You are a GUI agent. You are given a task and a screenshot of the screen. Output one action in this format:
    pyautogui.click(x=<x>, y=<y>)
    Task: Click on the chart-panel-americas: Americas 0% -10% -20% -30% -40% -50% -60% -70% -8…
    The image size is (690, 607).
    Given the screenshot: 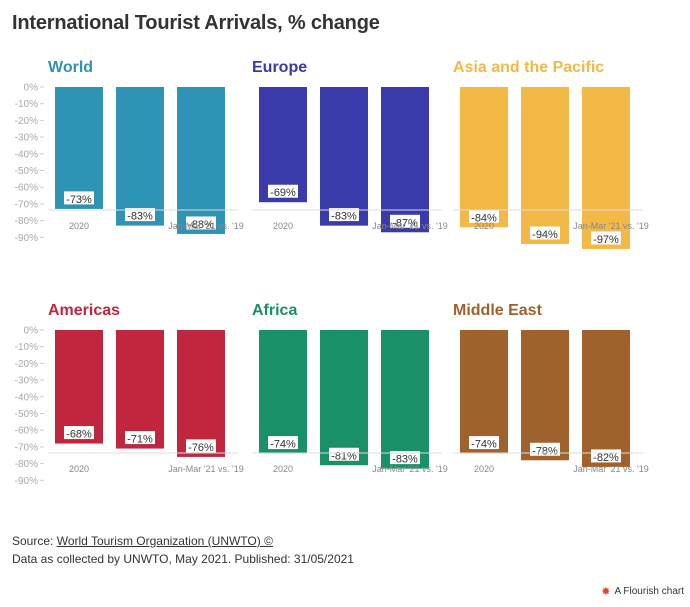 What is the action you would take?
    pyautogui.click(x=129, y=394)
    